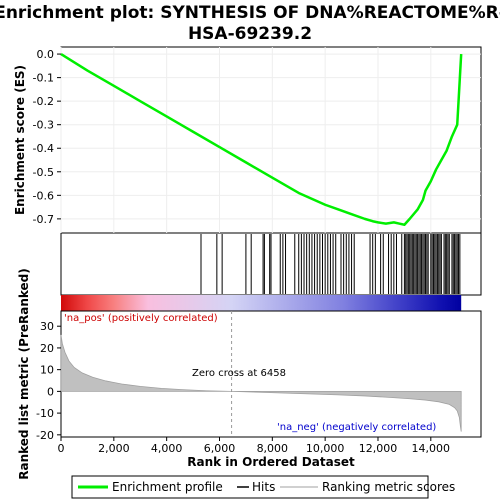  What do you see at coordinates (114, 448) in the screenshot?
I see `x-tick-label: 2,000` at bounding box center [114, 448].